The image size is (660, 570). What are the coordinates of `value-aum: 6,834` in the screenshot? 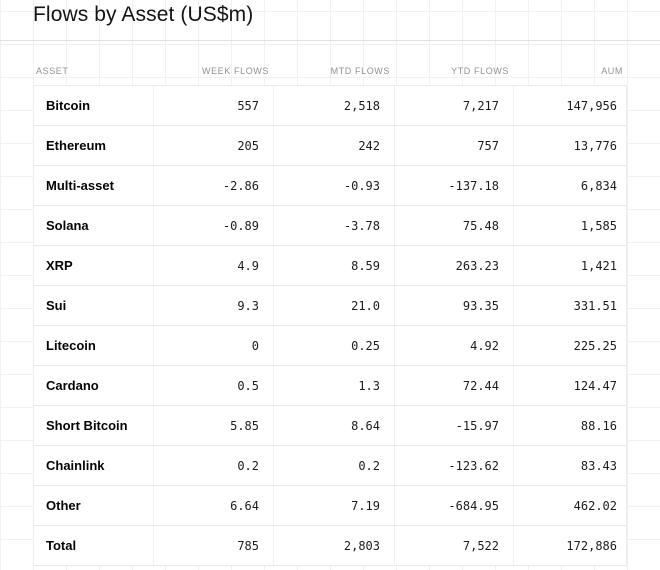 It's located at (569, 185).